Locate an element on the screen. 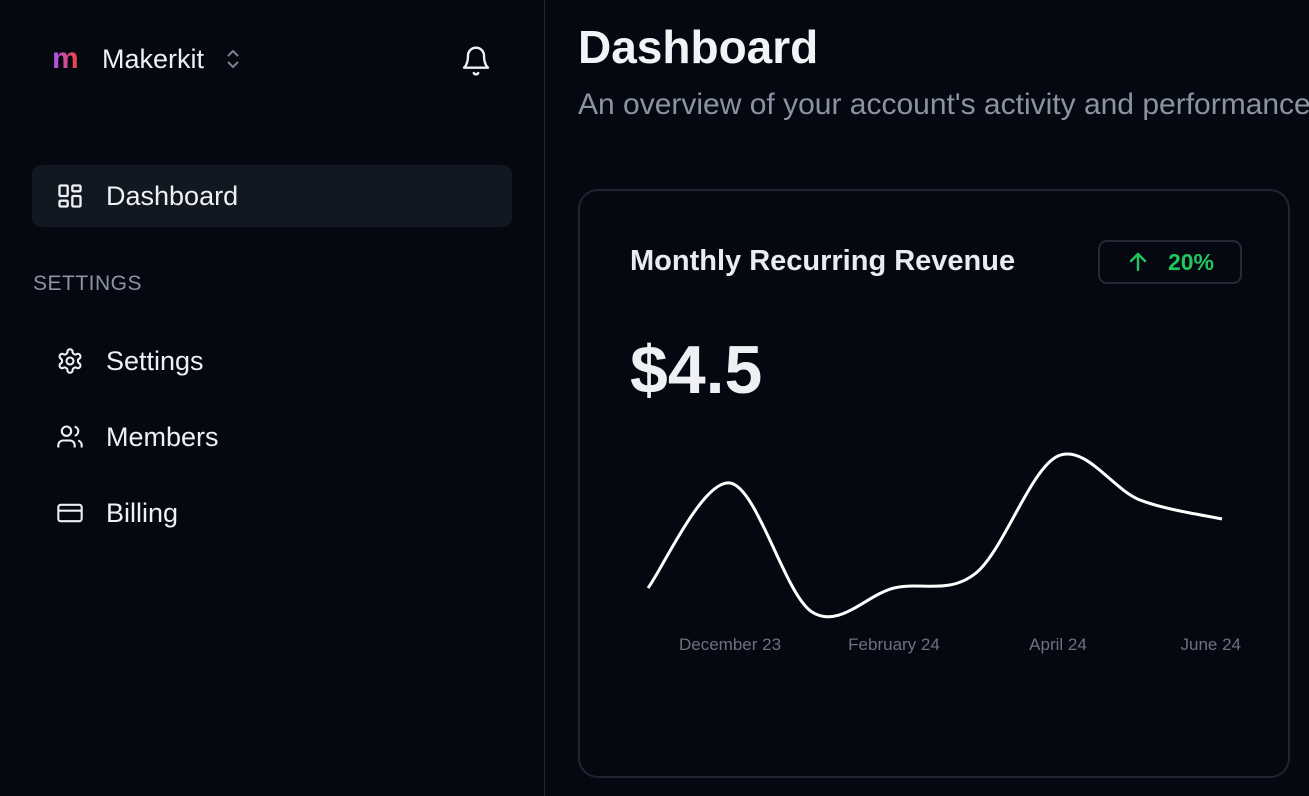 This screenshot has width=1309, height=796. trend-badge: 20% is located at coordinates (1170, 262).